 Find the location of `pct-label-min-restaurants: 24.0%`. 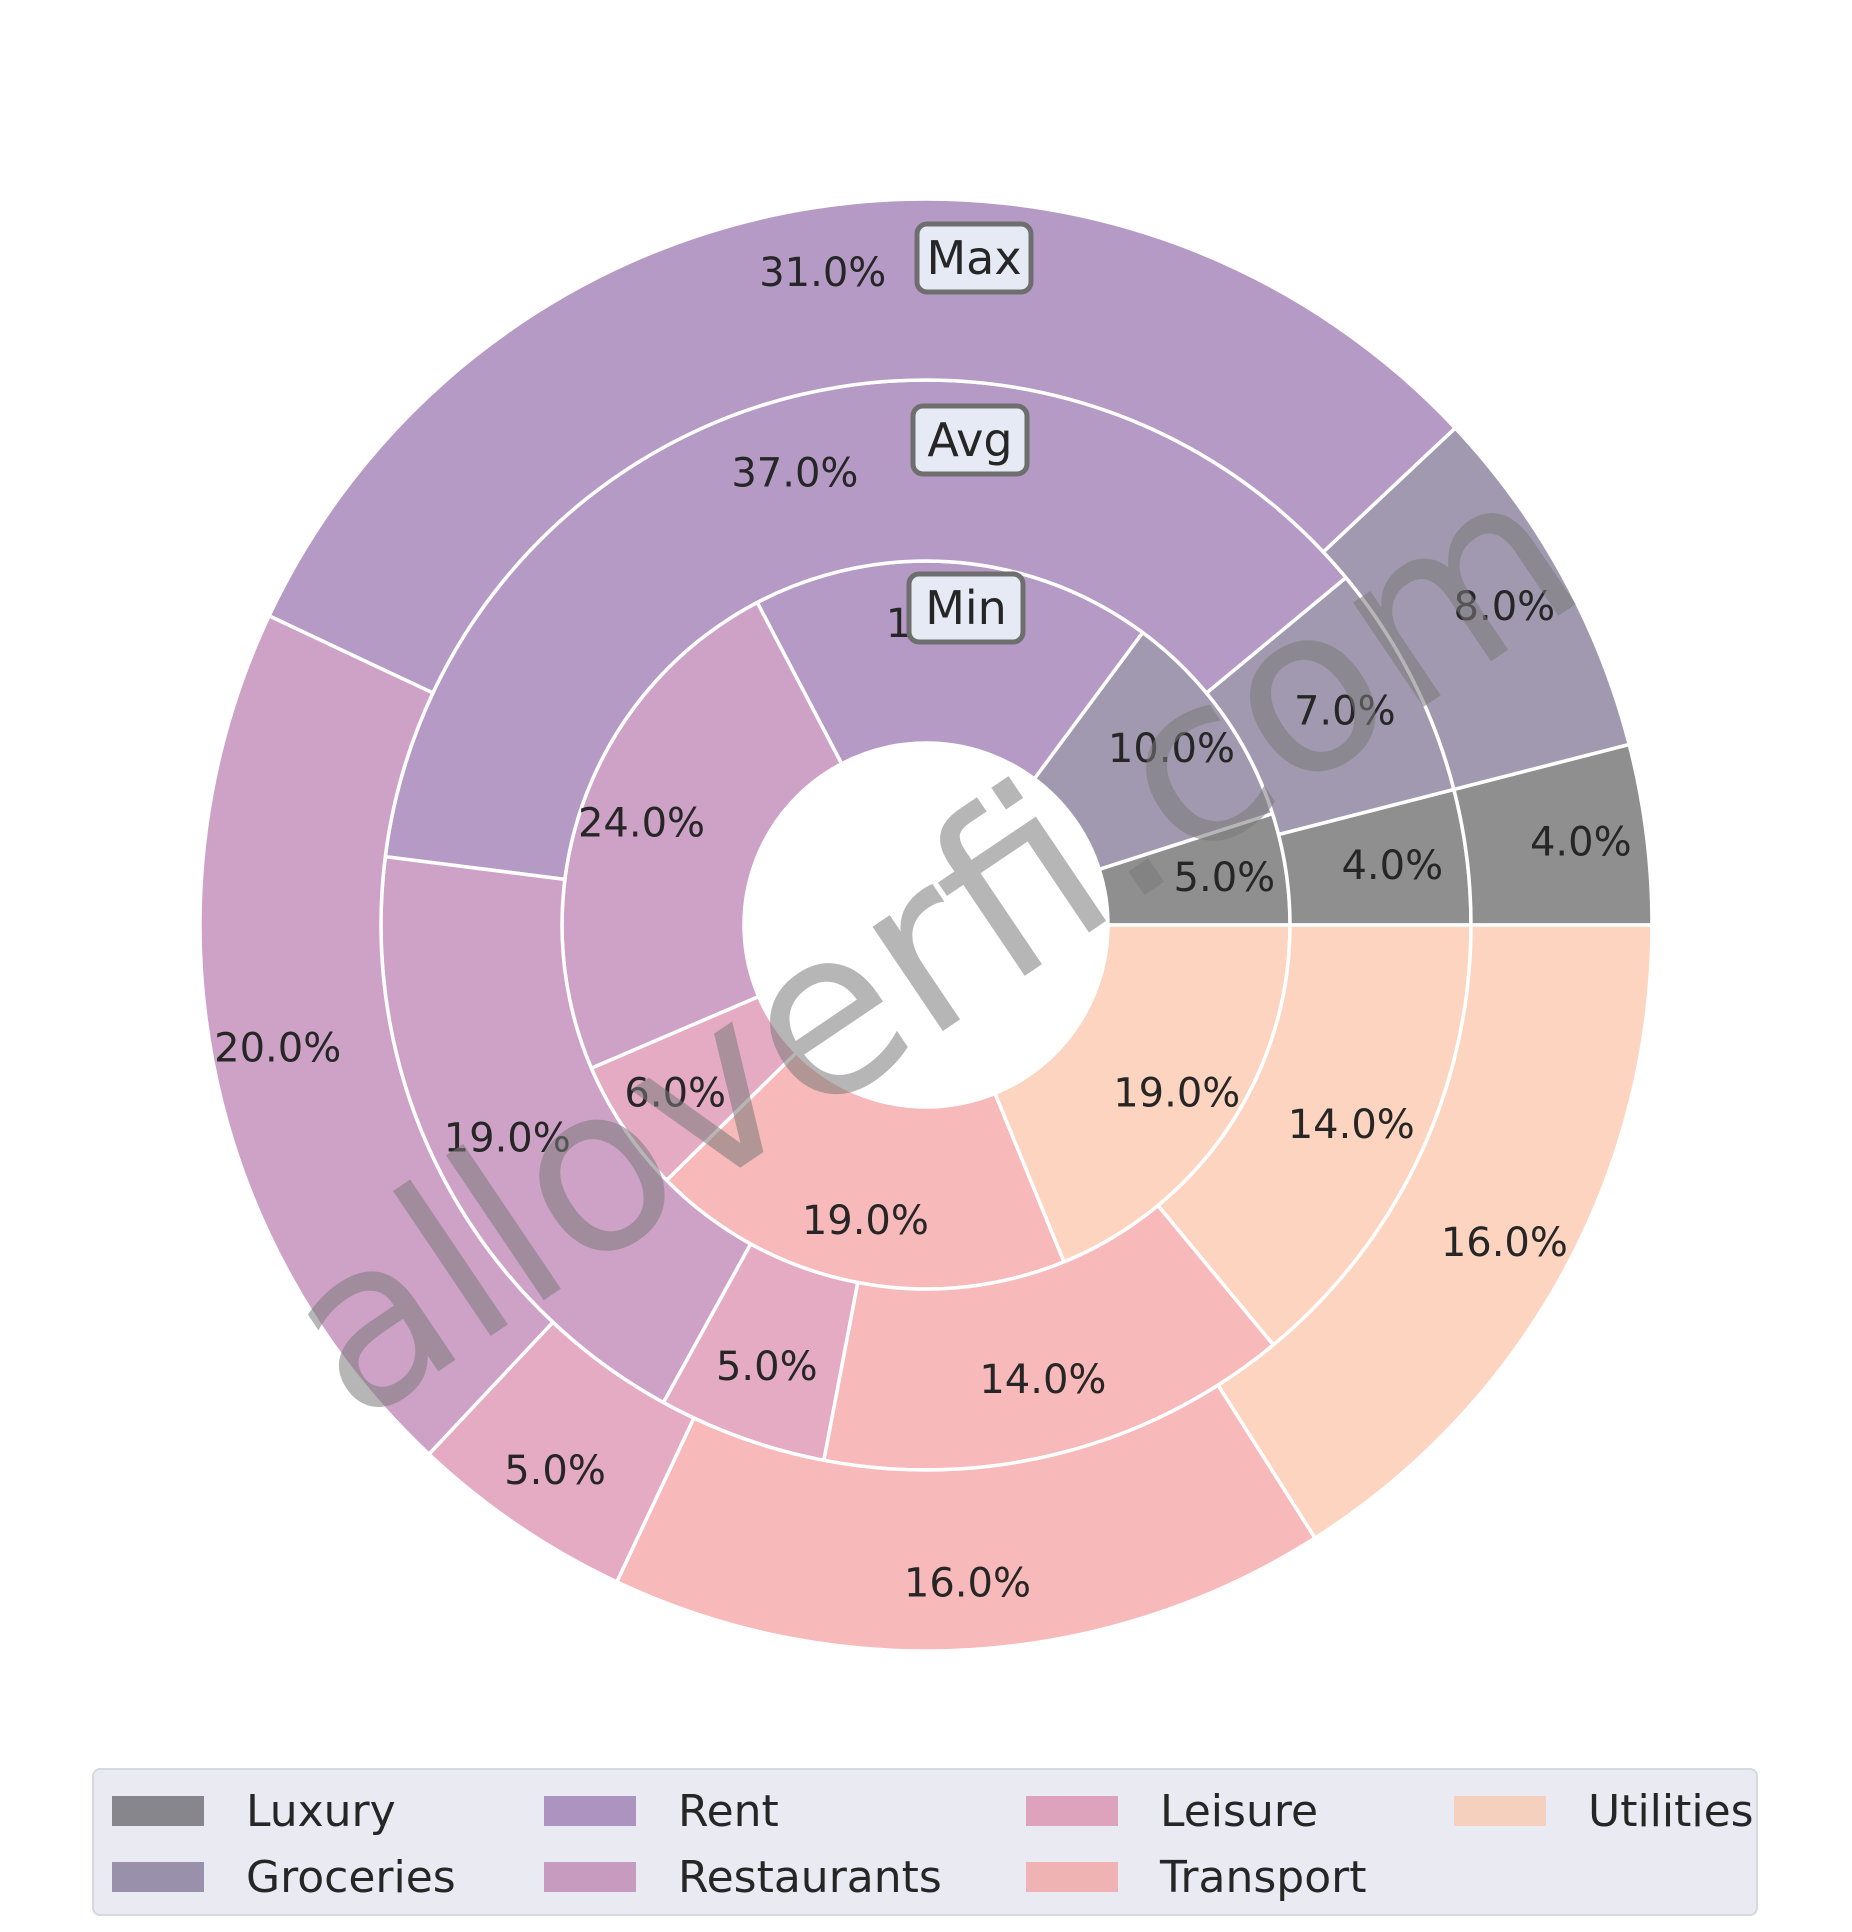

pct-label-min-restaurants: 24.0% is located at coordinates (641, 824).